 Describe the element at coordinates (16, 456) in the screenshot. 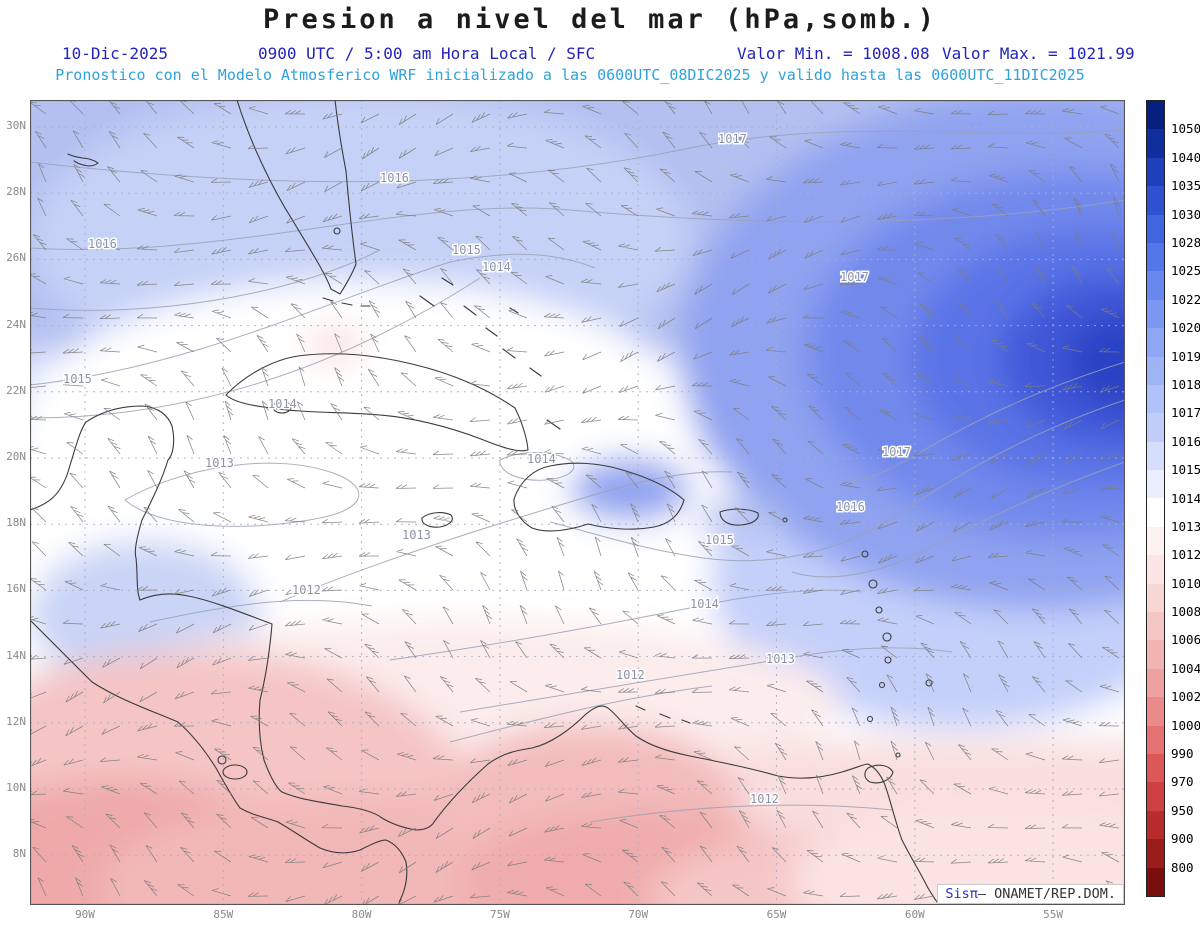

I see `lat-axis-label: 20N` at that location.